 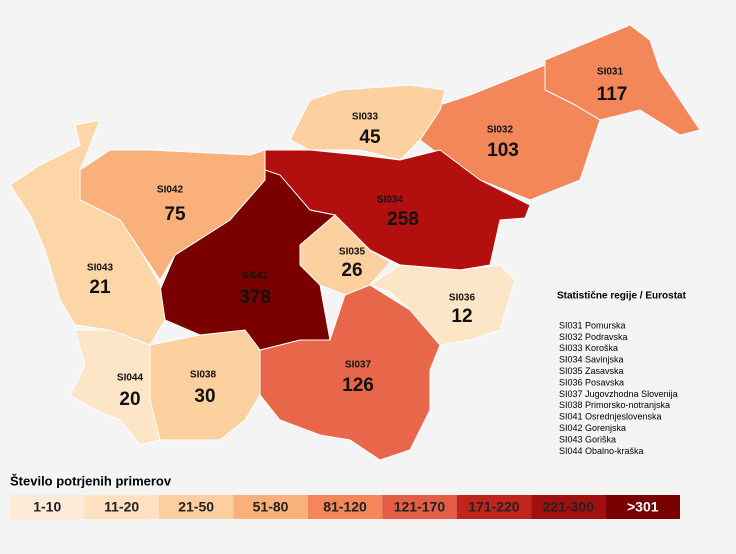 I want to click on legend-label: 171-220, so click(x=494, y=507).